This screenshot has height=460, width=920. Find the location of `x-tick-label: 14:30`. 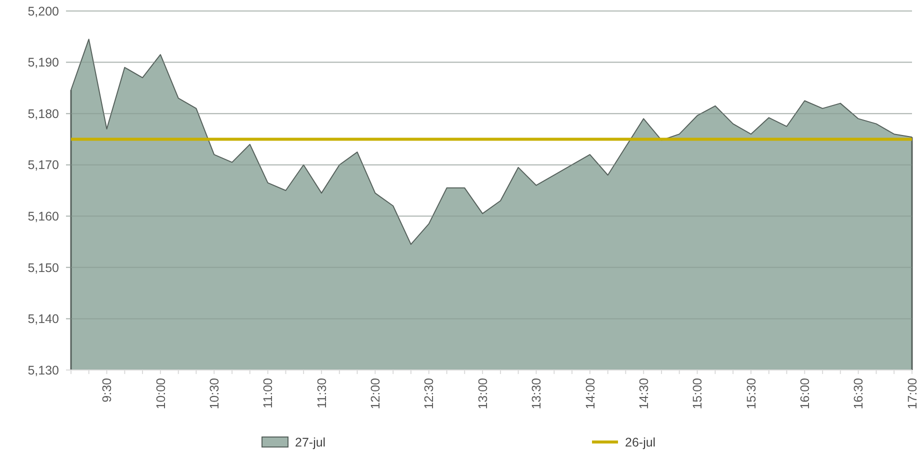

x-tick-label: 14:30 is located at coordinates (643, 394).